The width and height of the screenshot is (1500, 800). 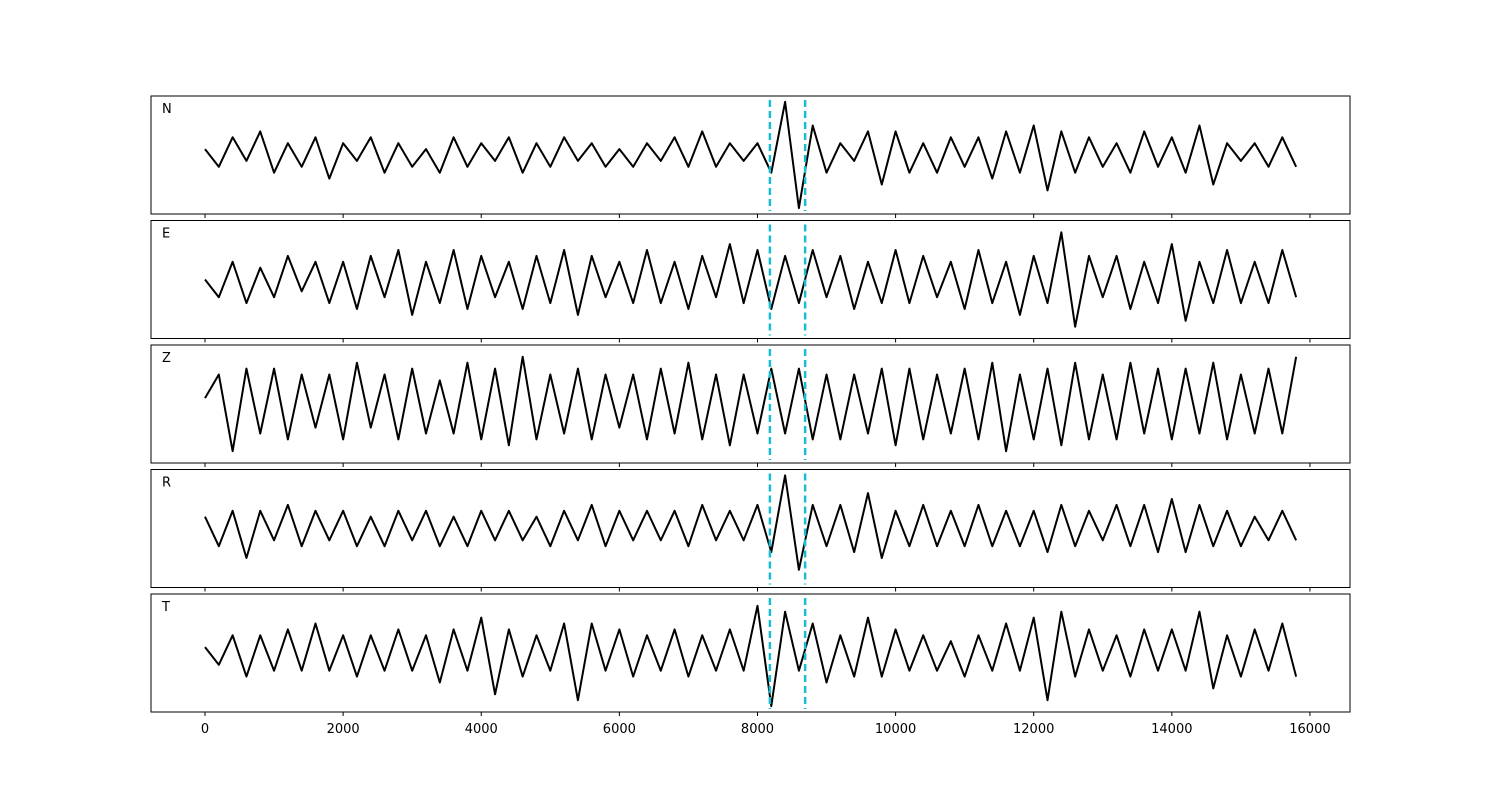 What do you see at coordinates (895, 729) in the screenshot?
I see `x-tick-label: 10000` at bounding box center [895, 729].